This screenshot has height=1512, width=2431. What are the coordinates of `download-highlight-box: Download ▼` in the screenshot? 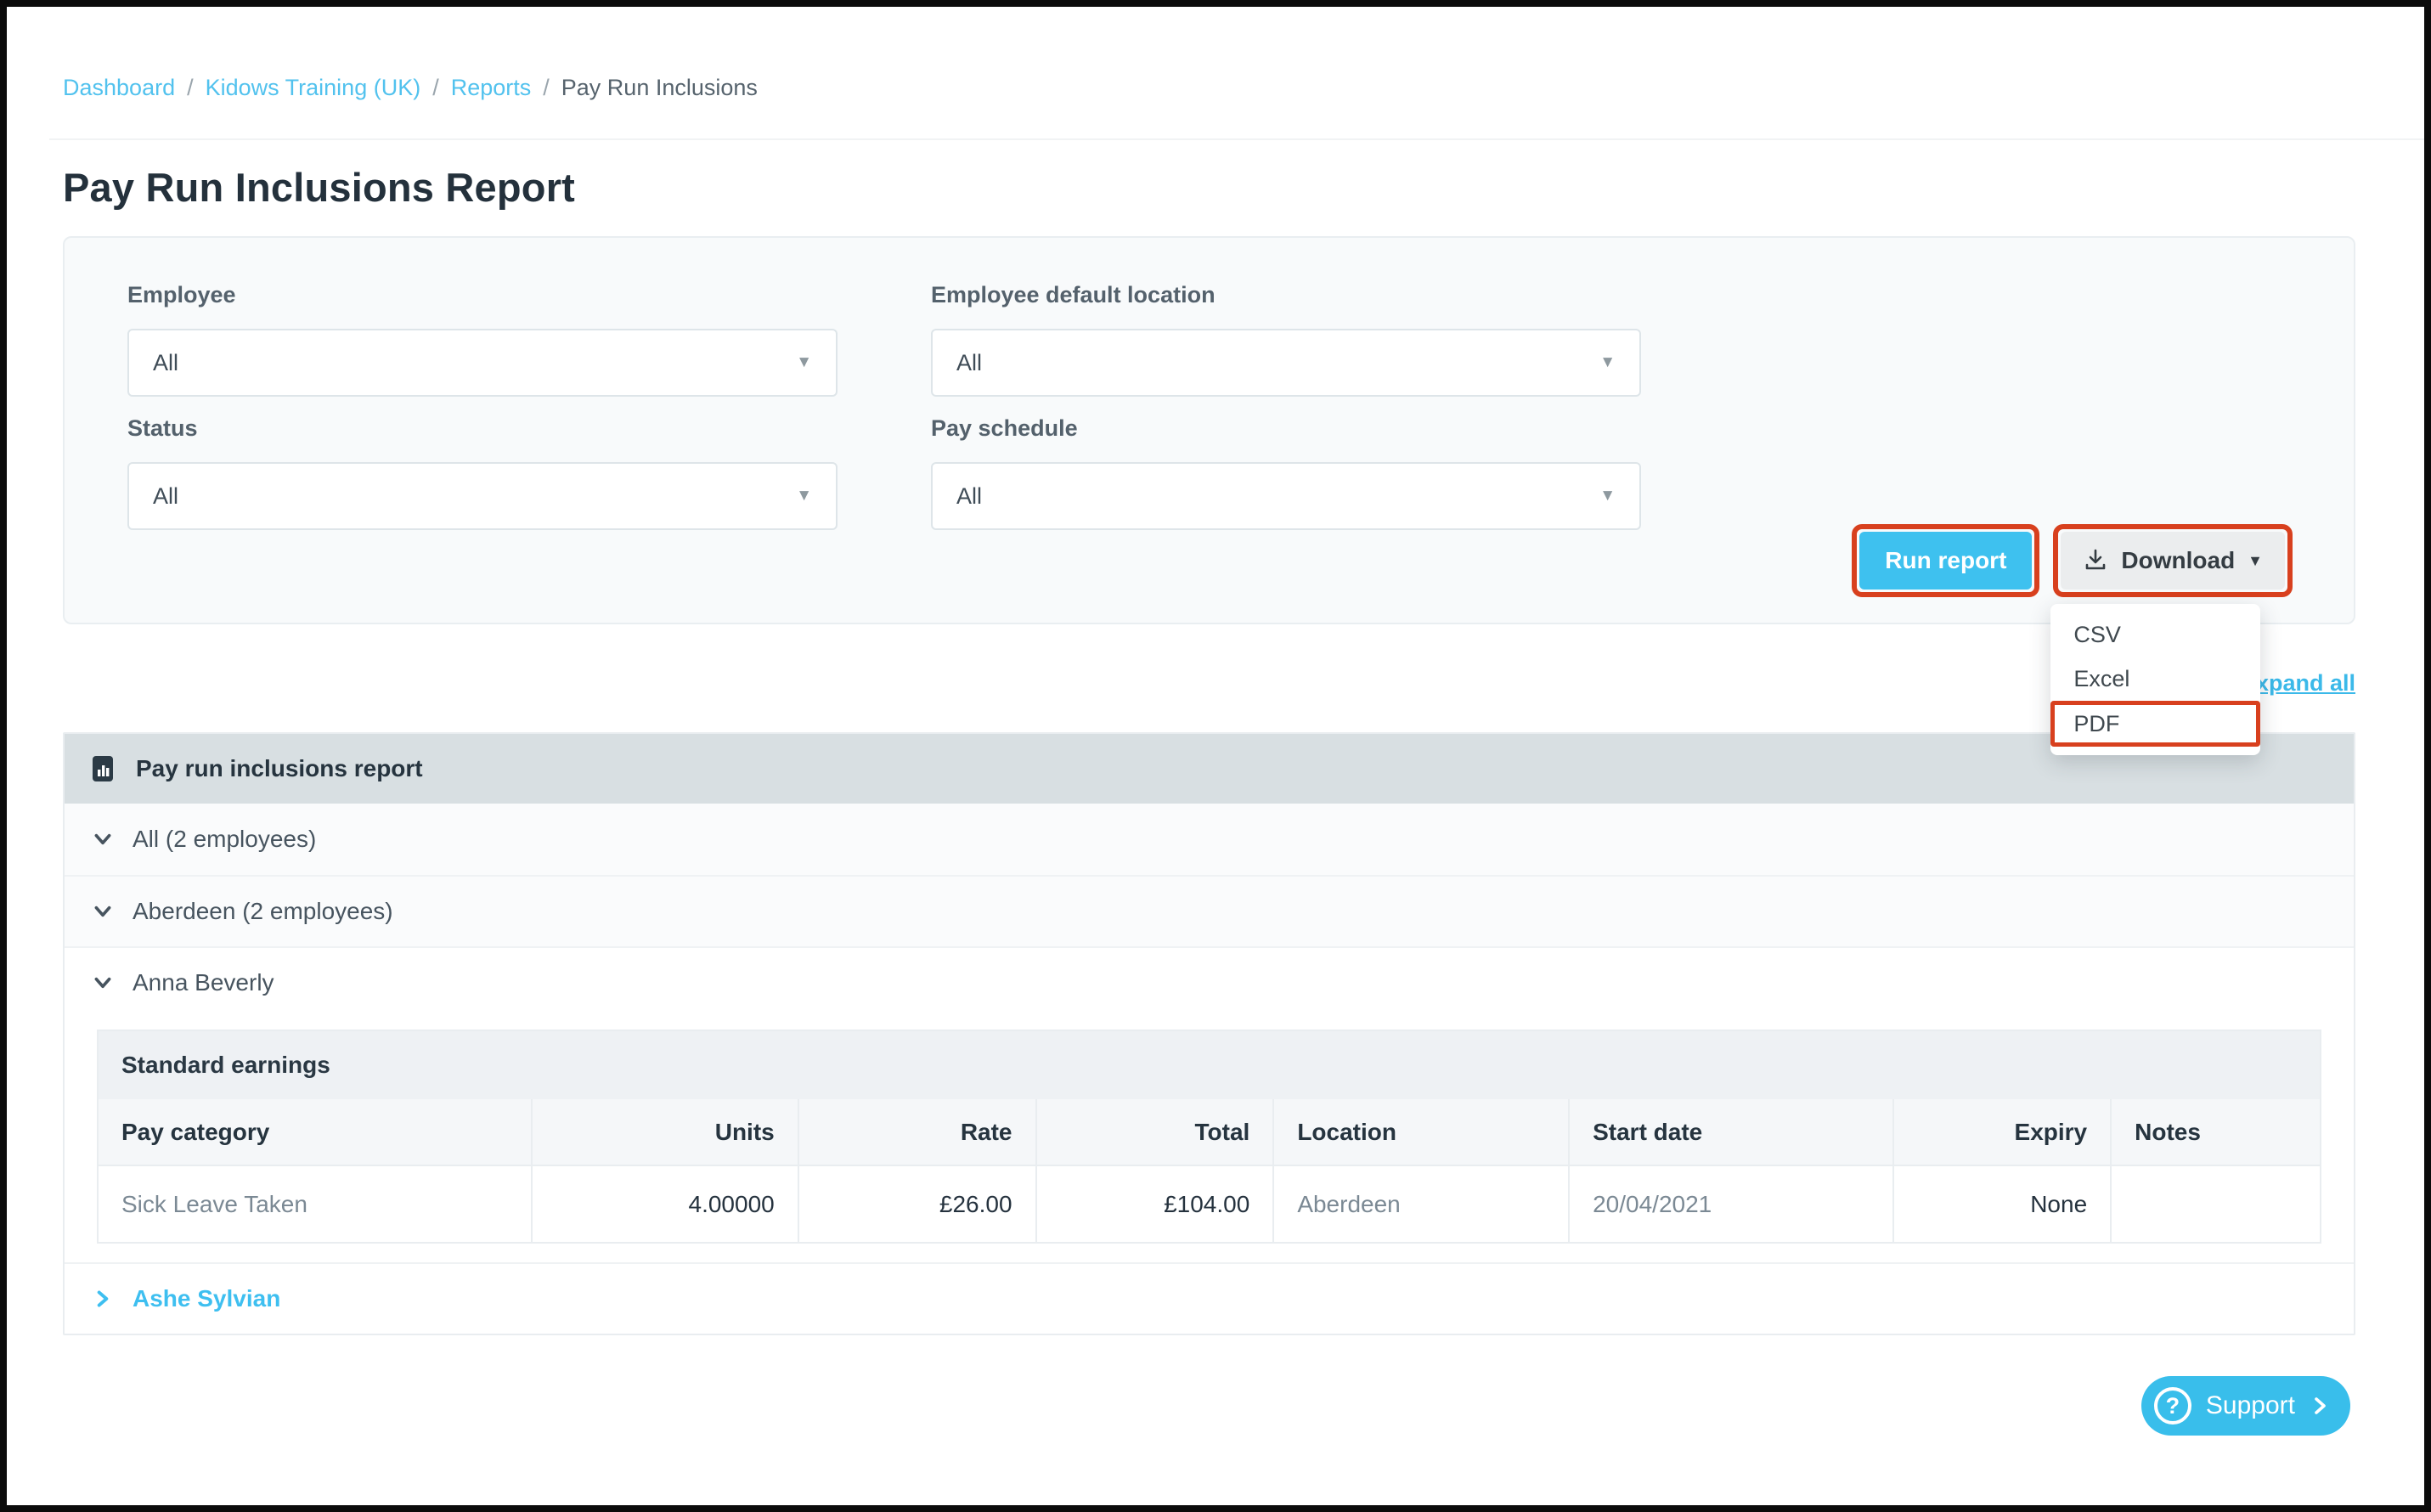 It's located at (2173, 560).